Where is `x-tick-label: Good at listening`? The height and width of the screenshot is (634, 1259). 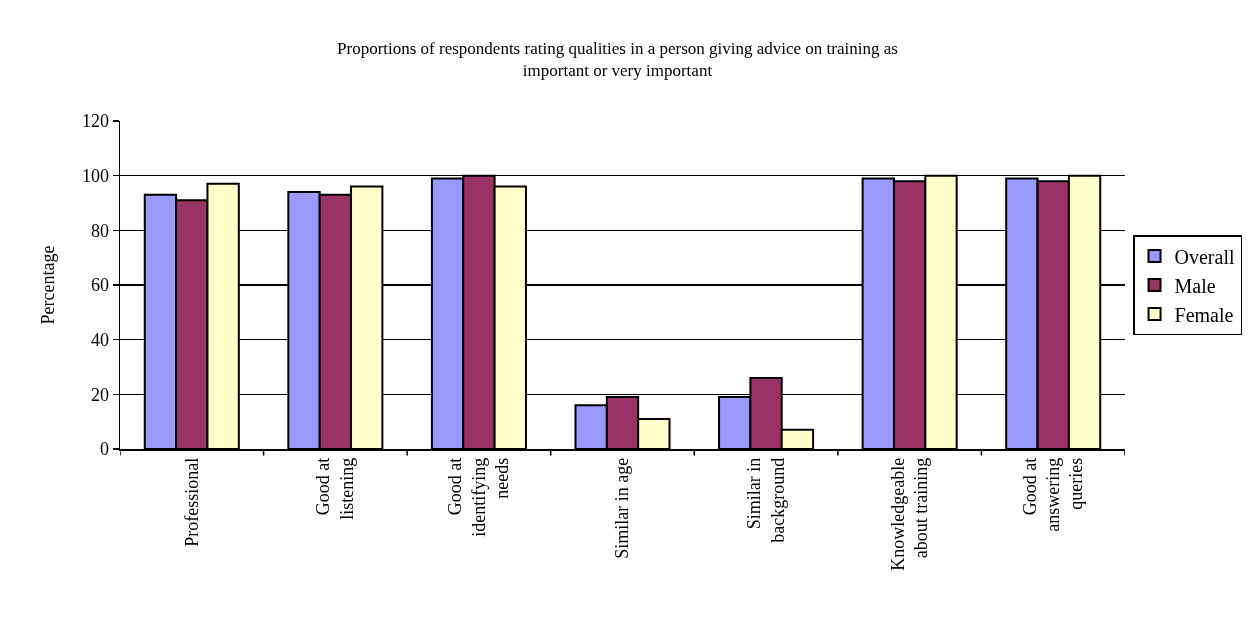
x-tick-label: Good at listening is located at coordinates (335, 488).